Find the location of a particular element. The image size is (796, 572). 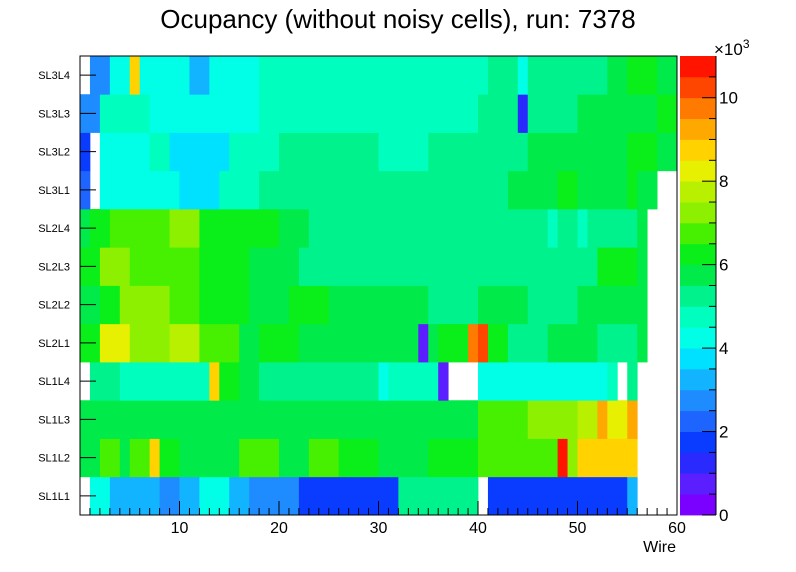

z-tick-label: 4 is located at coordinates (723, 348).